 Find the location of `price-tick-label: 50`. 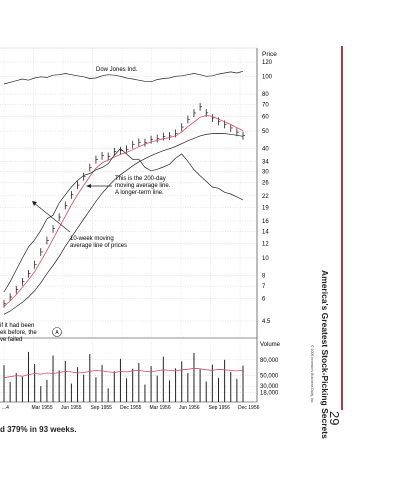

price-tick-label: 50 is located at coordinates (265, 132).